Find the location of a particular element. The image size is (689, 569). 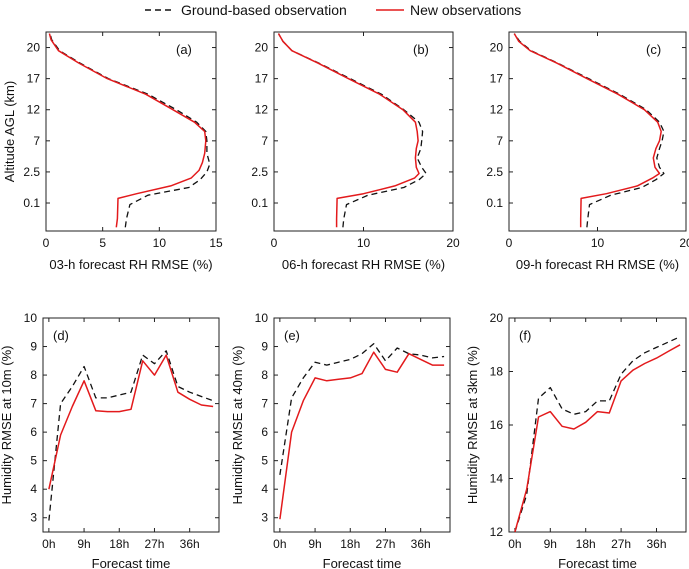

y-tick-label-e: 8 is located at coordinates (264, 375).